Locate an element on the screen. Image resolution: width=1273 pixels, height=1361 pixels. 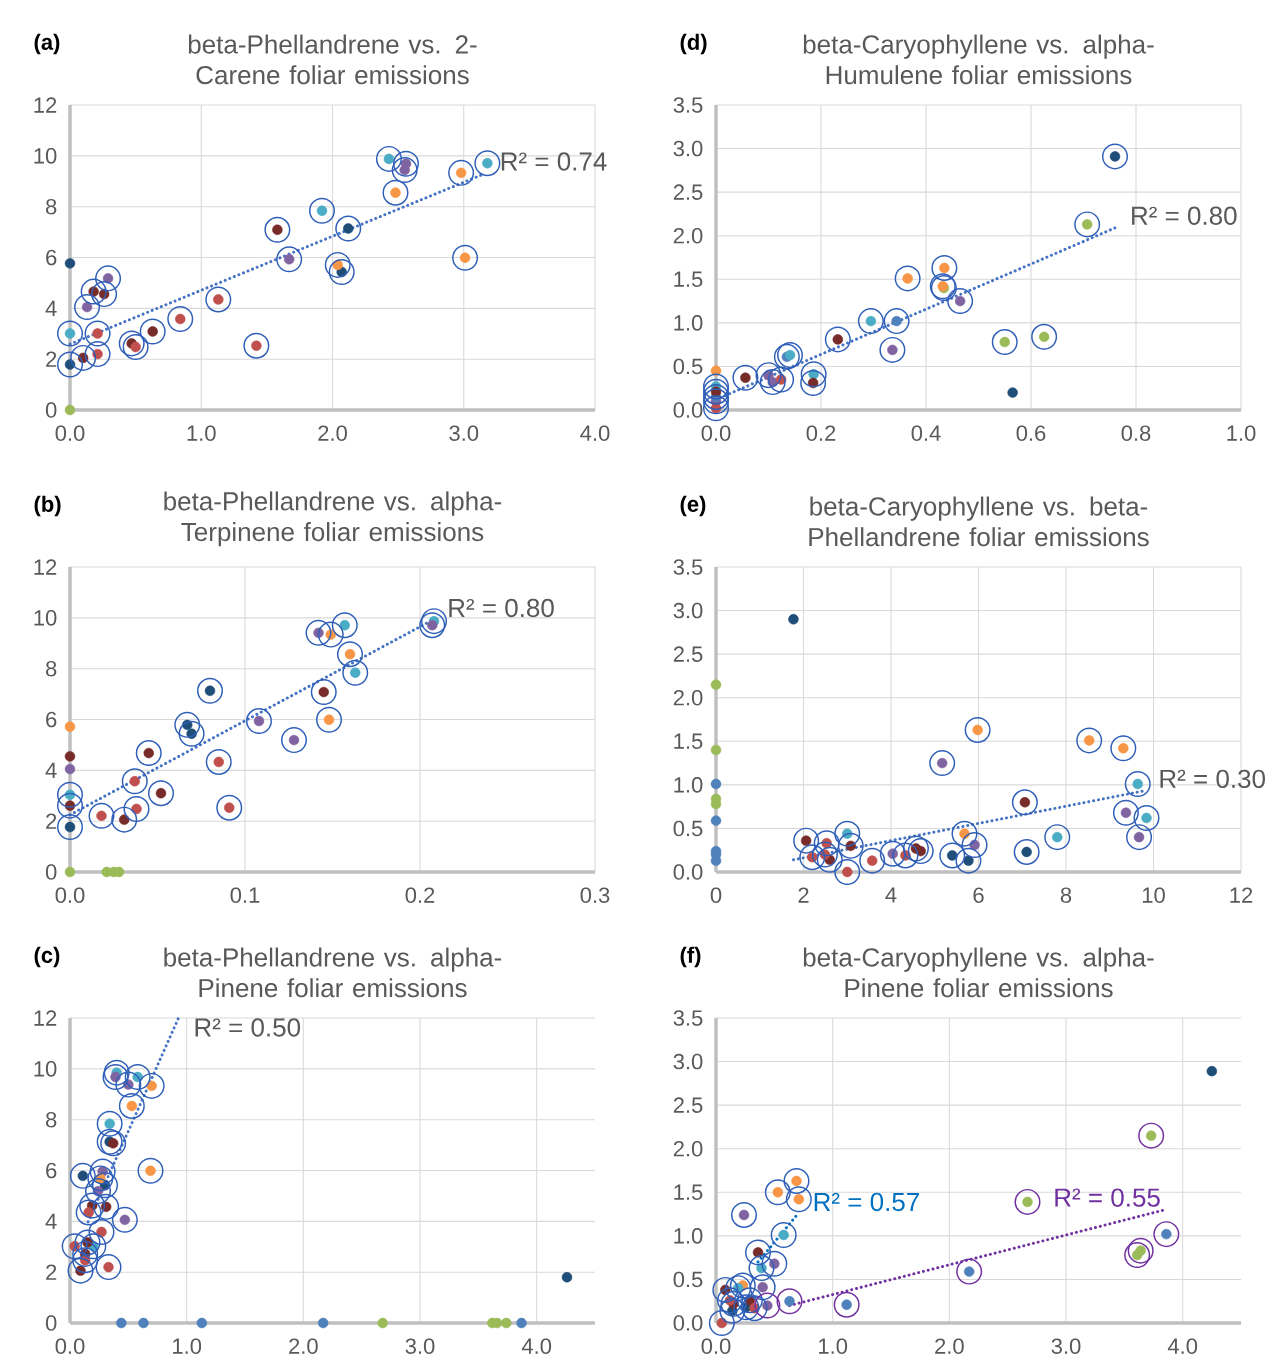
text: (d) is located at coordinates (693, 44).